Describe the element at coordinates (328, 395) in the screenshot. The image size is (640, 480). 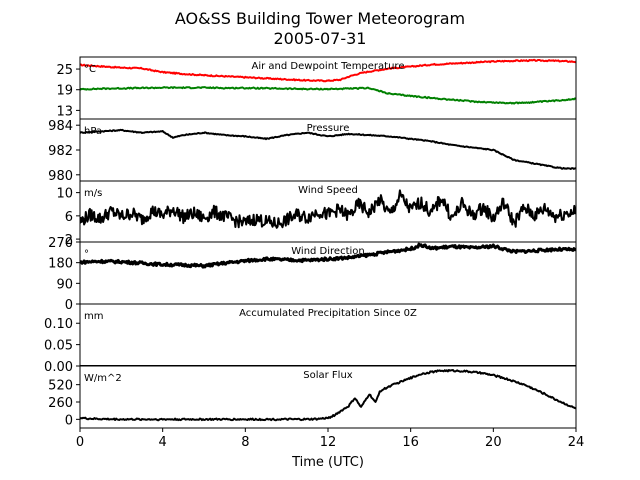
I see `panel-6-series-1-line` at that location.